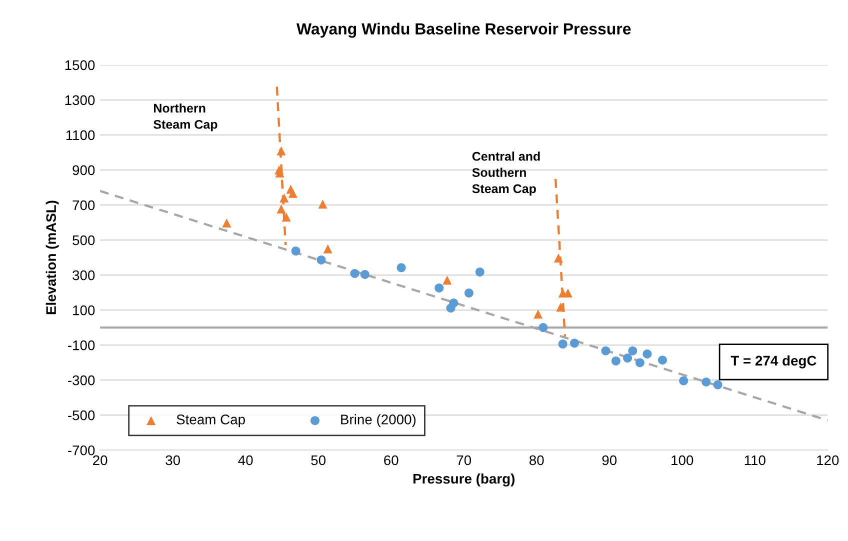 This screenshot has height=541, width=848. I want to click on y-tick-label: -500, so click(81, 415).